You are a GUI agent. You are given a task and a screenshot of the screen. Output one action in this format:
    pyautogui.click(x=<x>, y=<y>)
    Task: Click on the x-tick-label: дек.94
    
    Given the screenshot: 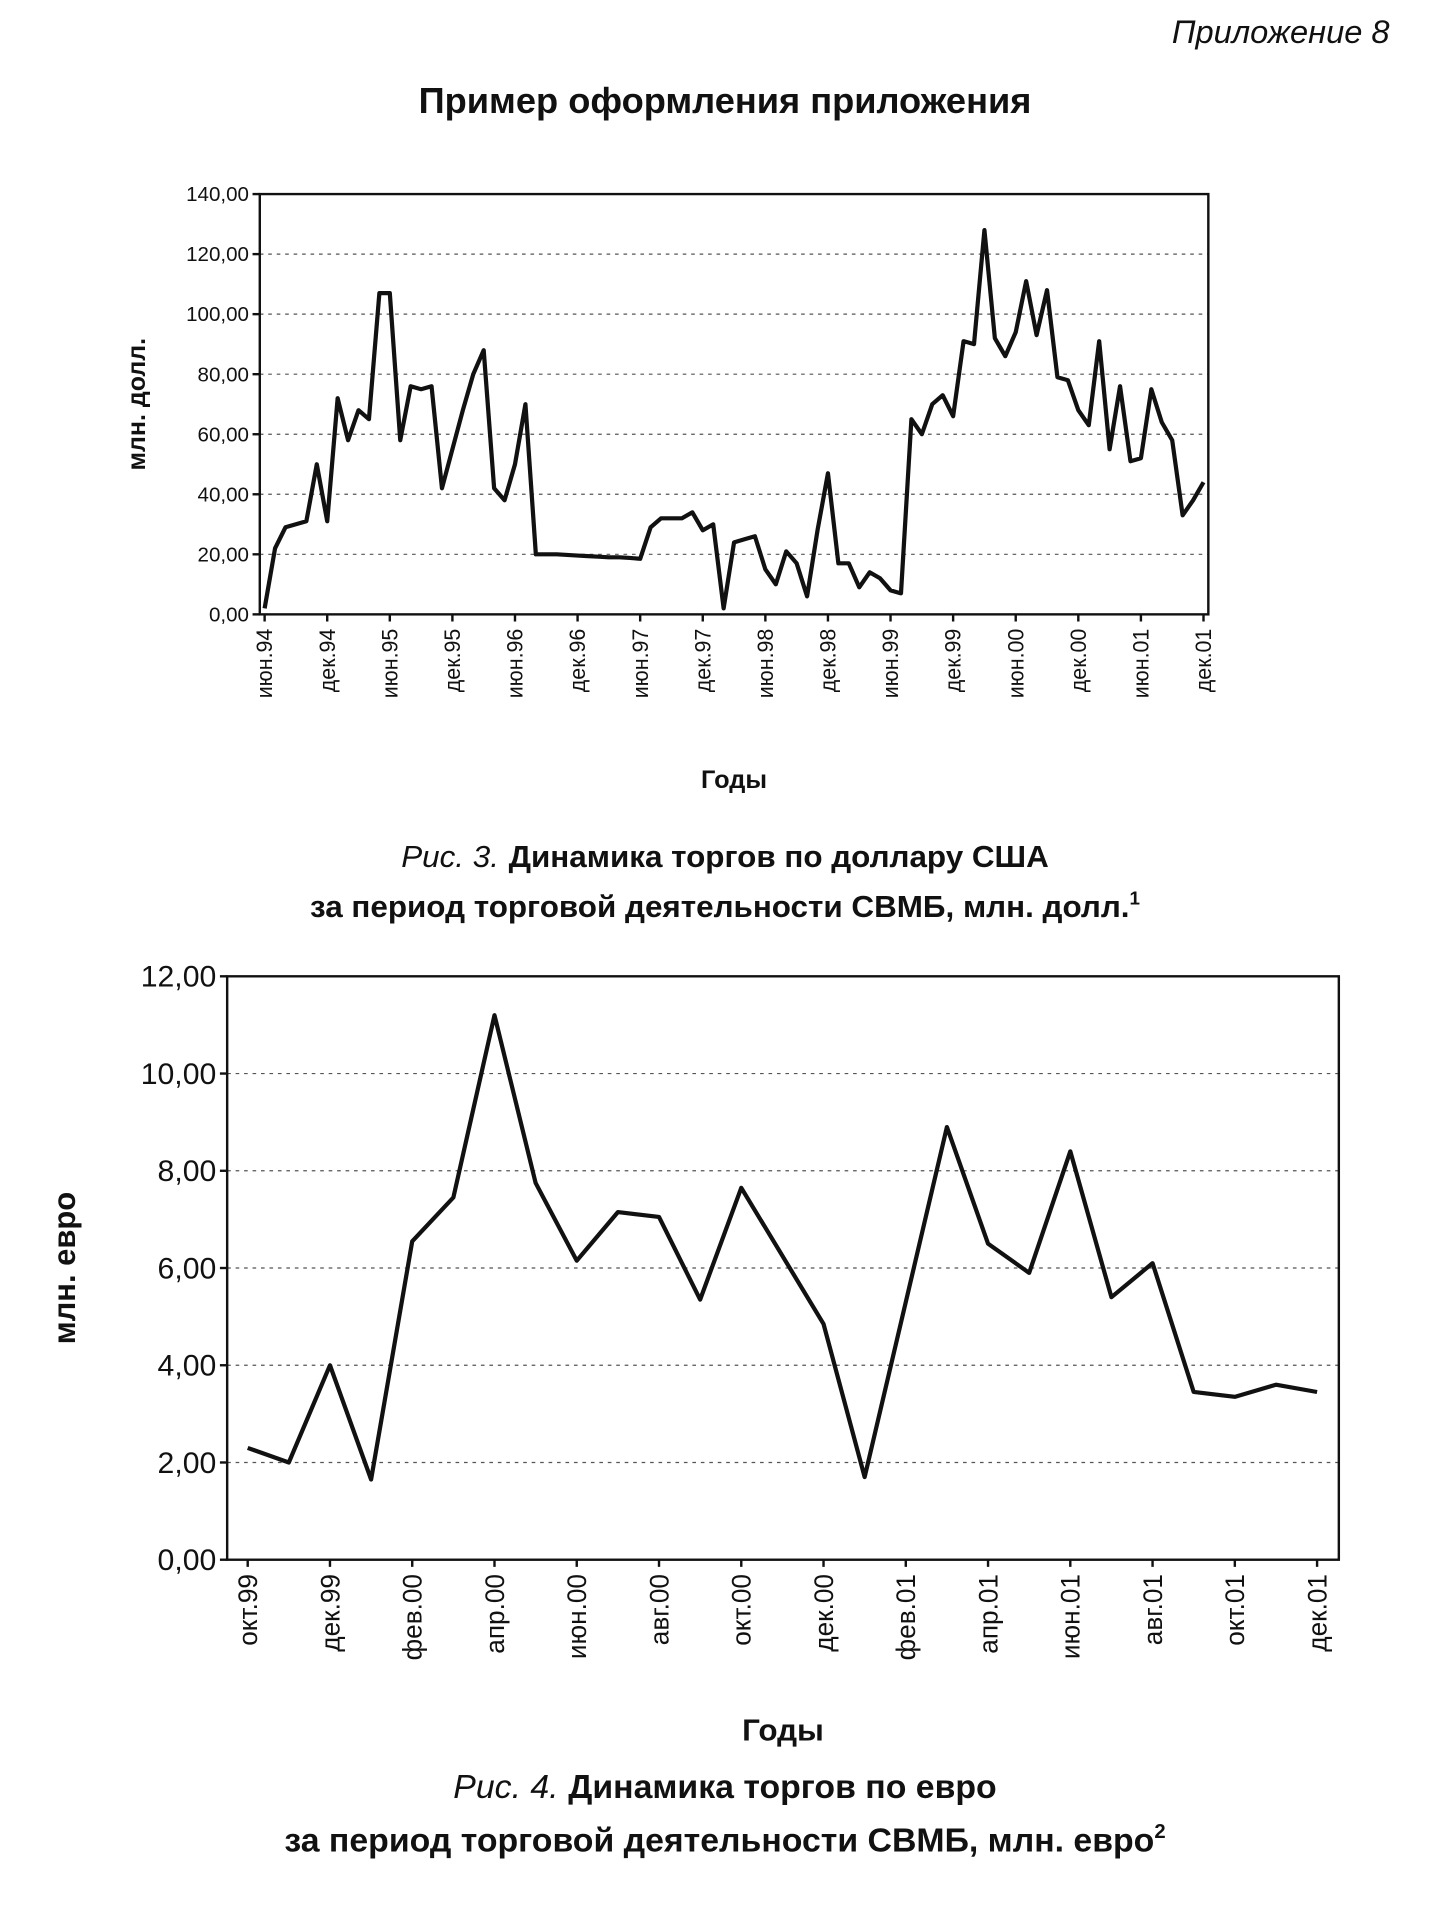 What is the action you would take?
    pyautogui.click(x=327, y=661)
    